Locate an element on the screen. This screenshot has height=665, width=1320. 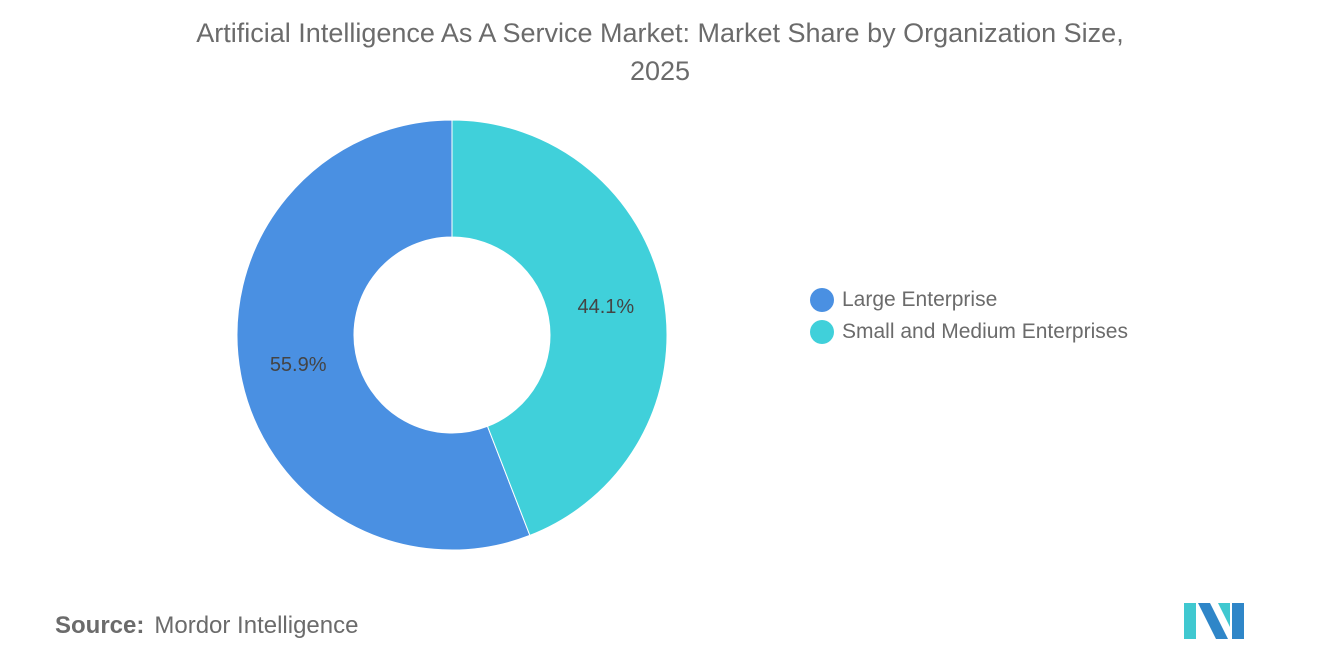
legend-label: Small and Medium Enterprises is located at coordinates (985, 331).